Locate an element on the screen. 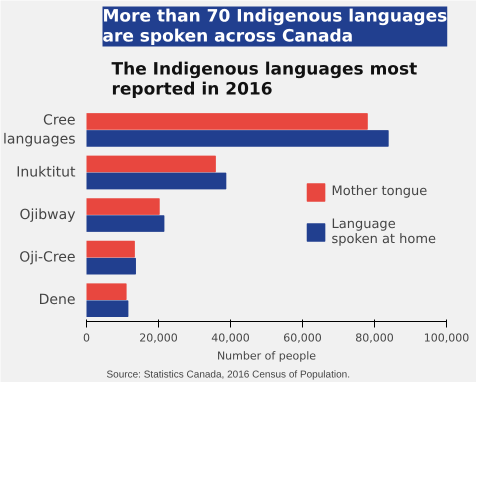 This screenshot has height=492, width=500. x-tick-label: 40,000 is located at coordinates (230, 338).